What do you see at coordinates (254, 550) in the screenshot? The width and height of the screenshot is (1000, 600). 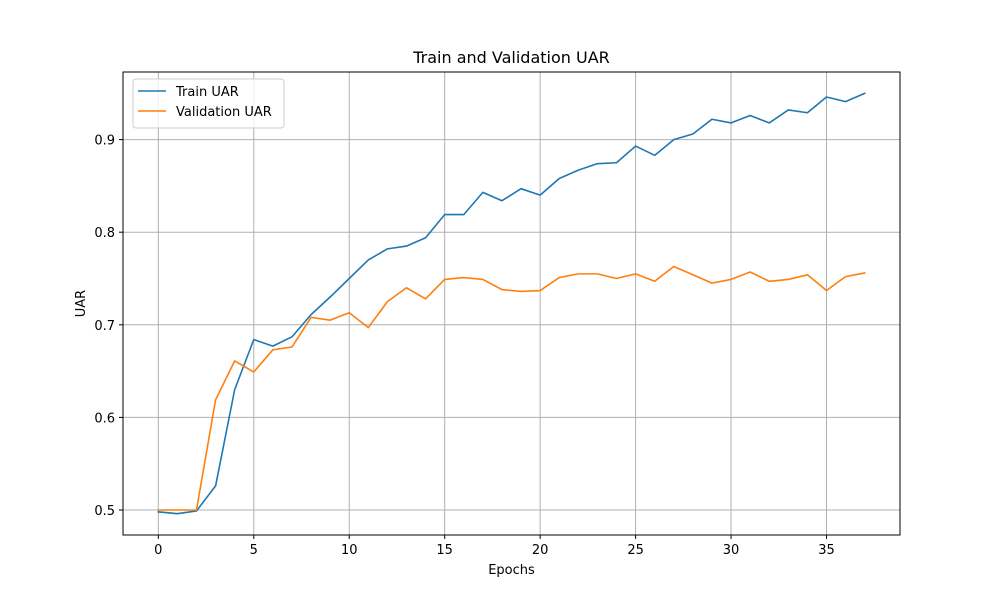 I see `x-tick-label: 5` at bounding box center [254, 550].